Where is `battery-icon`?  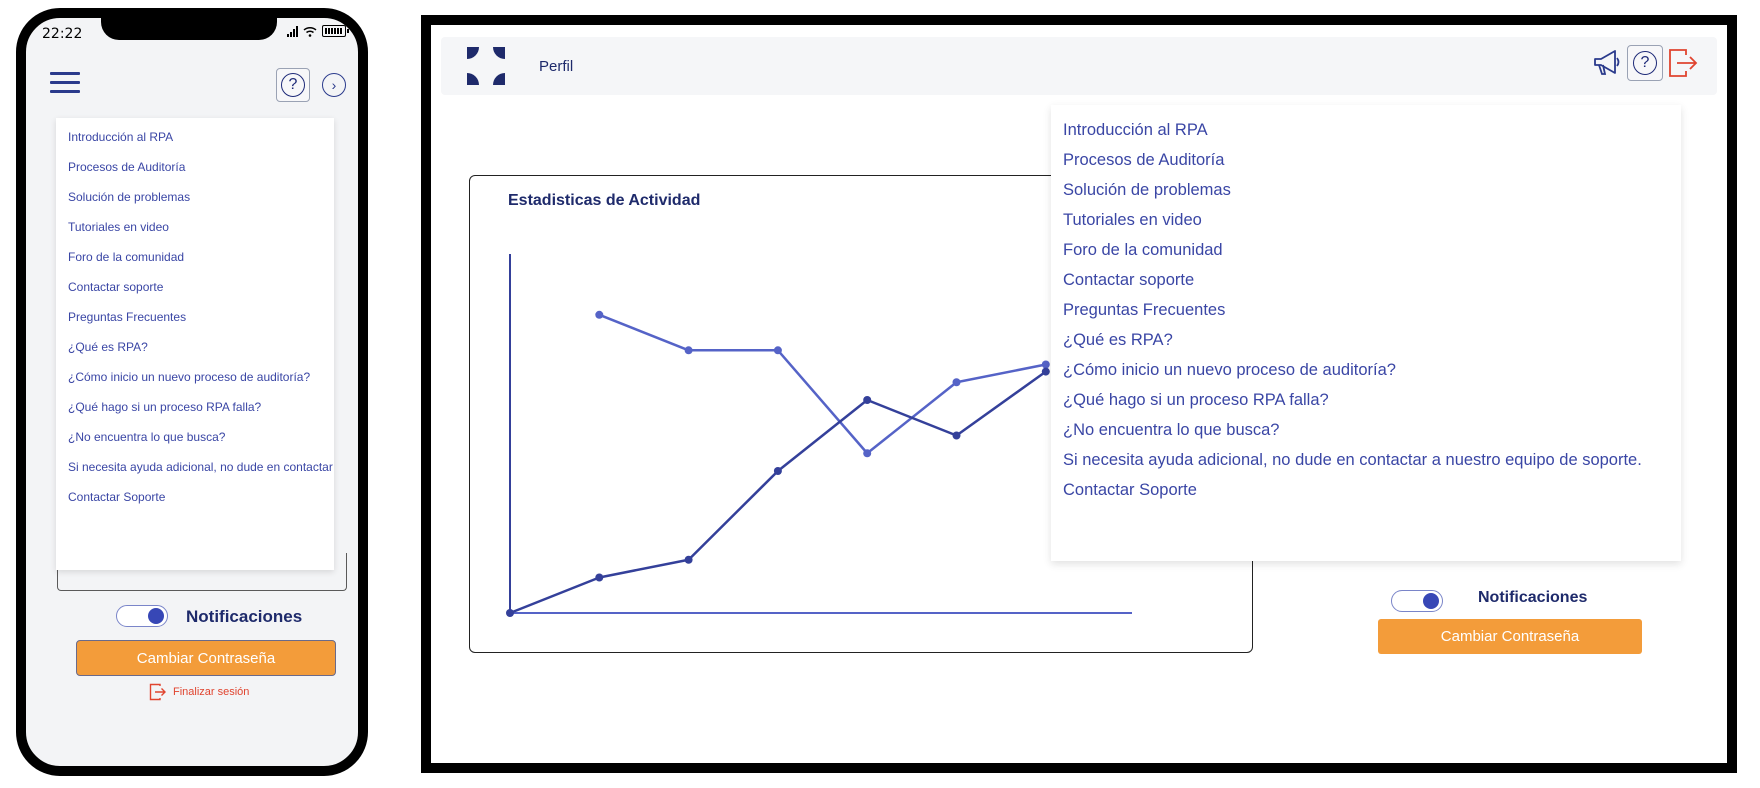
battery-icon is located at coordinates (335, 31).